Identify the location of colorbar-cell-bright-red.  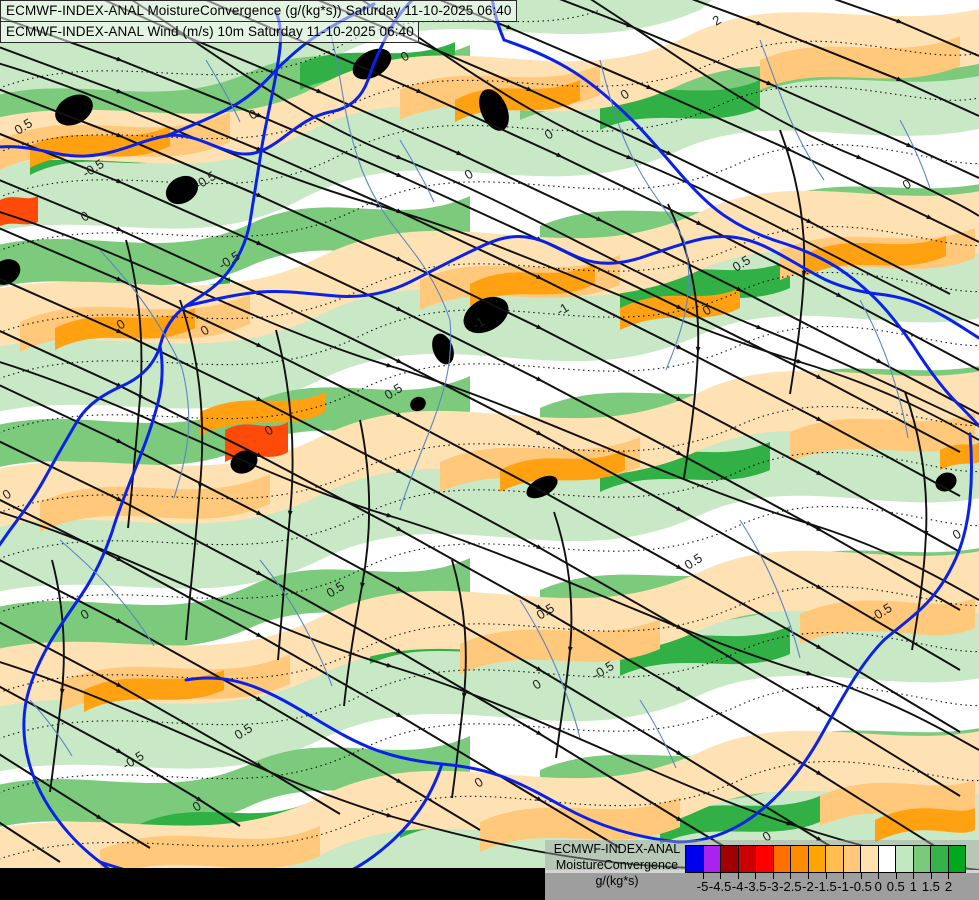
(765, 859).